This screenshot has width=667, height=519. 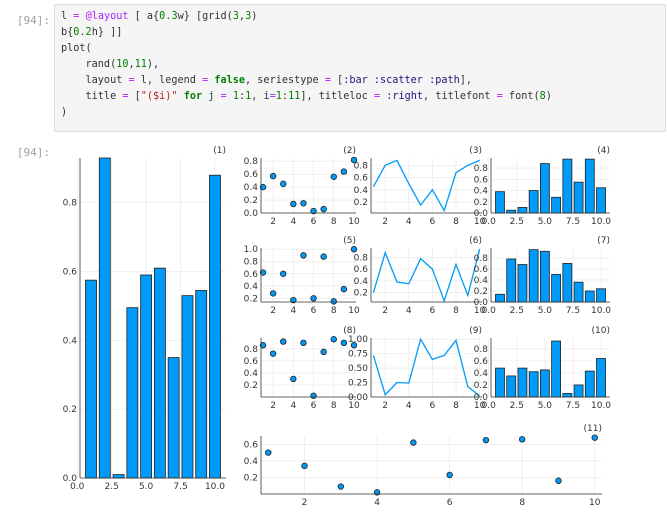 I want to click on subplot-8: 0.2 0.4 0.6 0.8 2 4 6 8 10 (8), so click(x=302, y=368).